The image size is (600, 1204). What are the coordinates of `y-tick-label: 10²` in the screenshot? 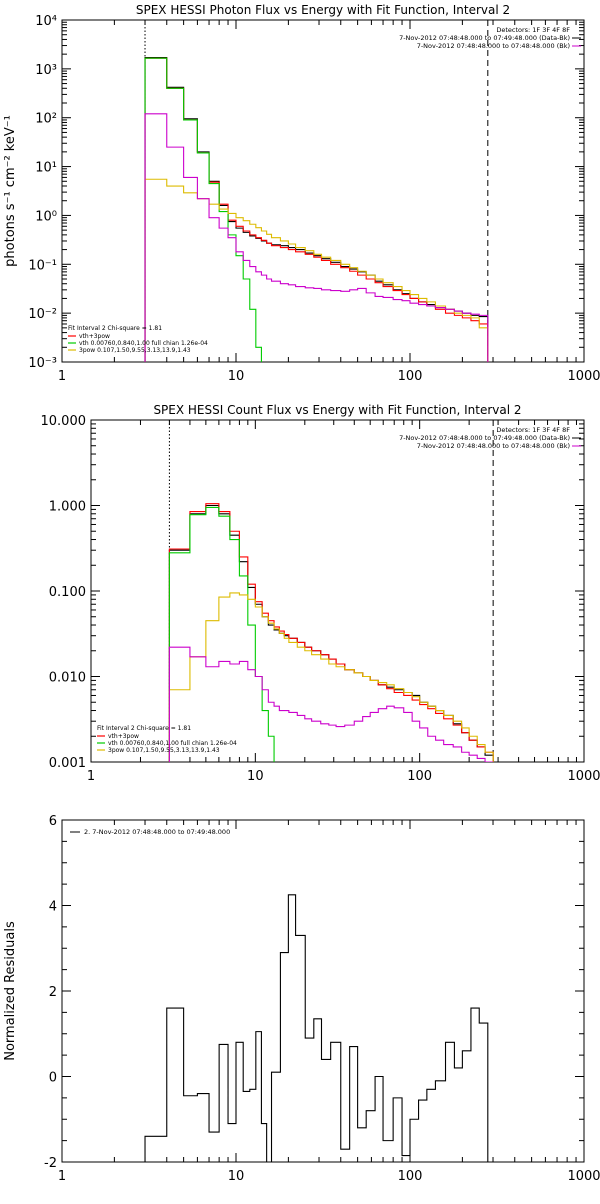 It's located at (46, 119).